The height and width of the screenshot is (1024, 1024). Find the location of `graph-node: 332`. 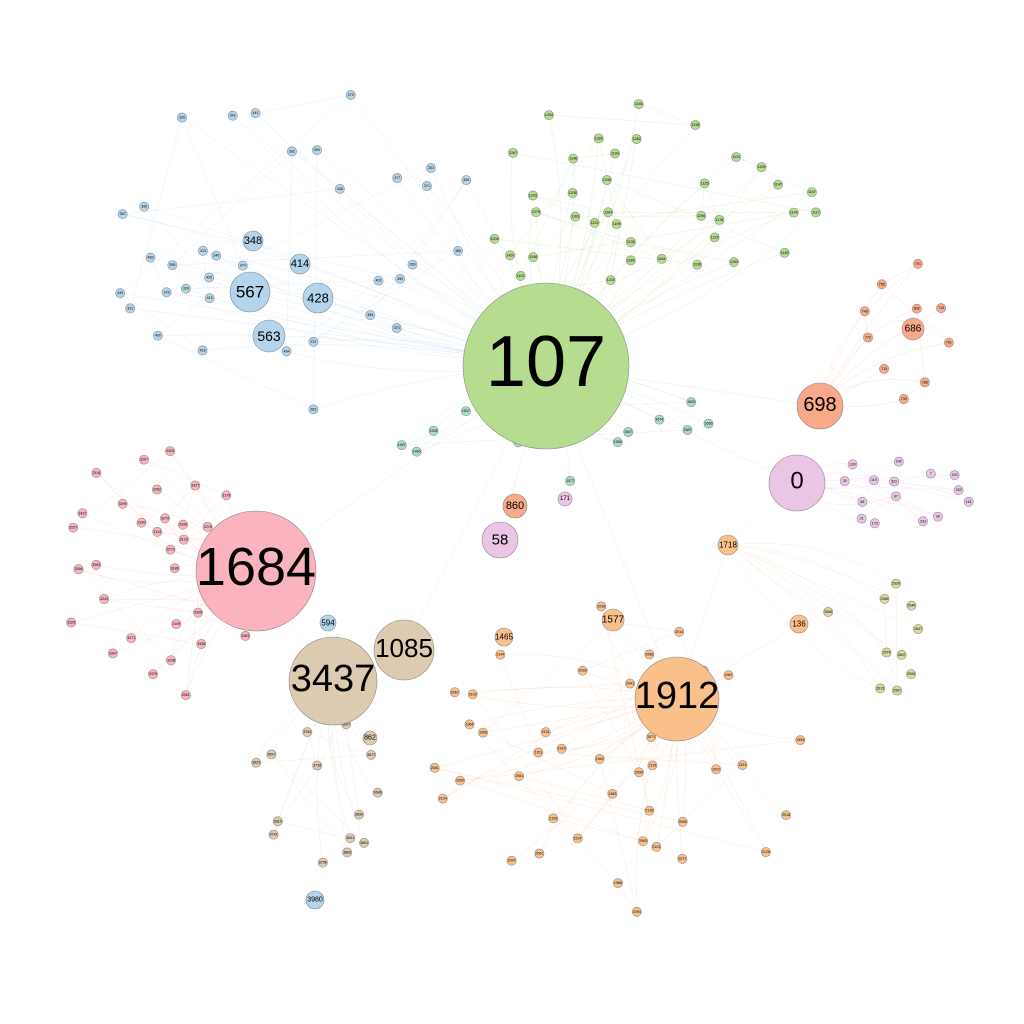

graph-node: 332 is located at coordinates (958, 490).